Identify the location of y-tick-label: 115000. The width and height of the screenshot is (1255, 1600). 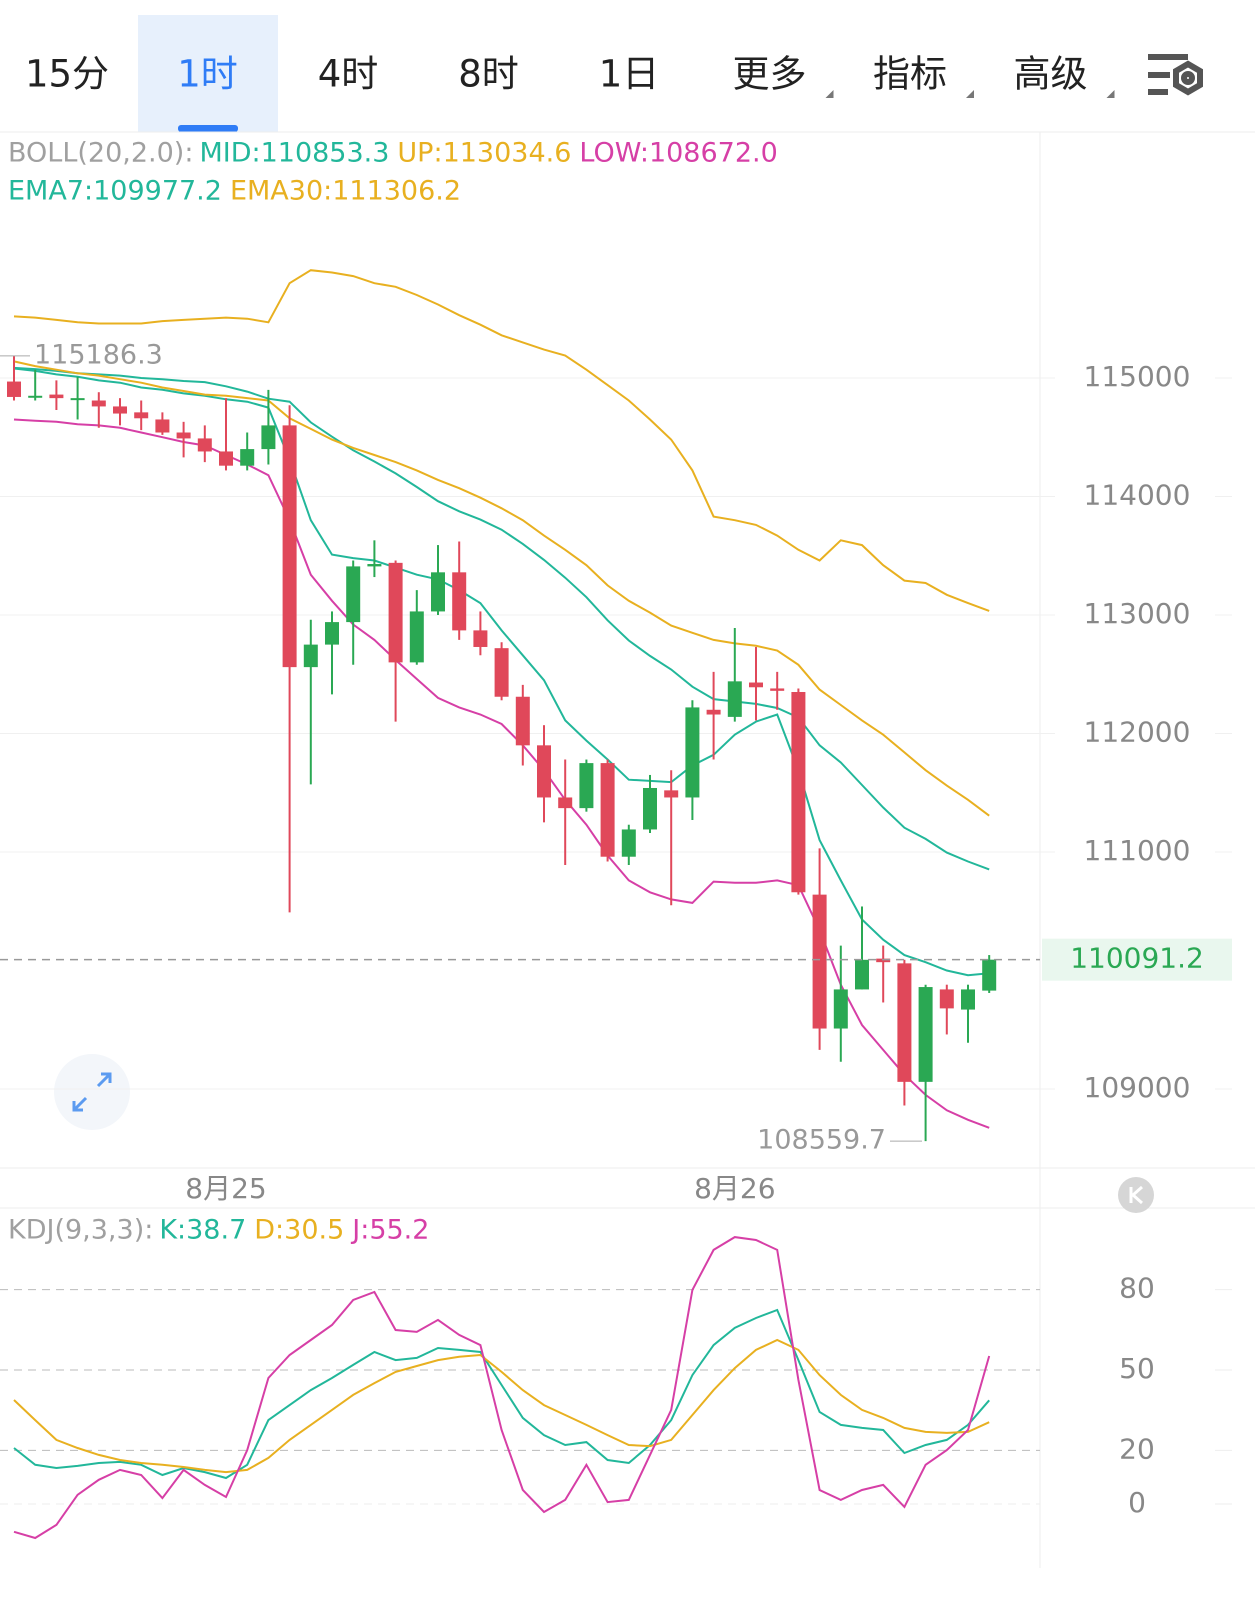
(1137, 376).